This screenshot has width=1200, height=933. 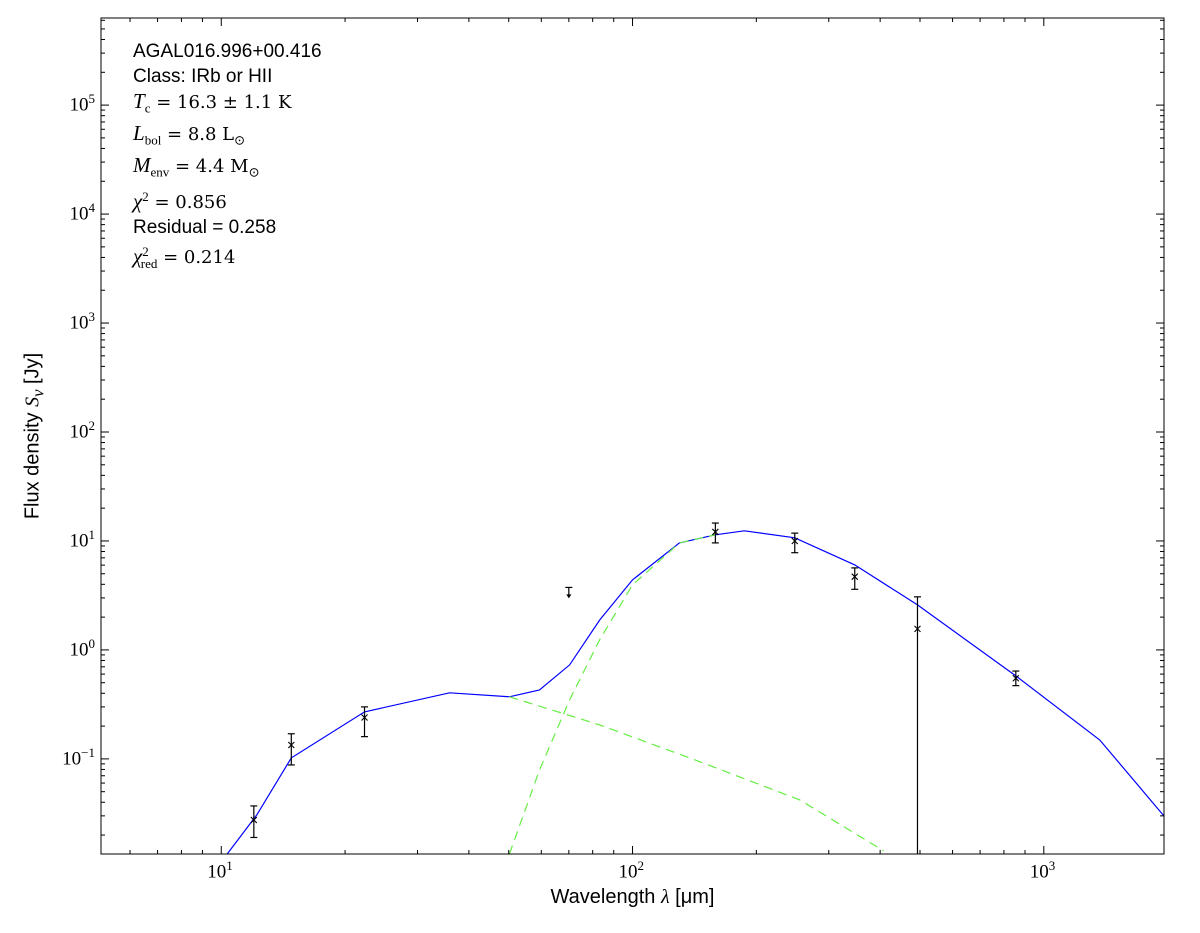 What do you see at coordinates (220, 870) in the screenshot?
I see `x-tick-label: 10¹` at bounding box center [220, 870].